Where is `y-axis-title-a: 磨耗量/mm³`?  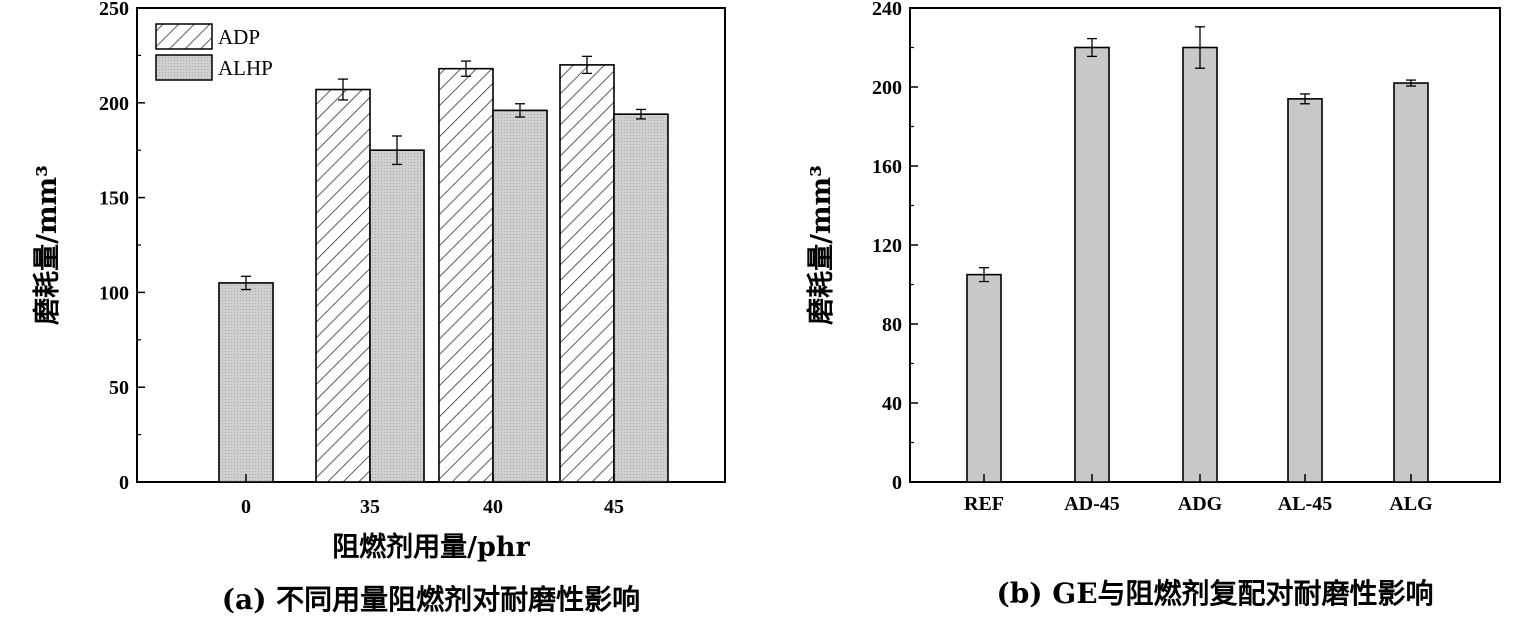 y-axis-title-a: 磨耗量/mm³ is located at coordinates (47, 245).